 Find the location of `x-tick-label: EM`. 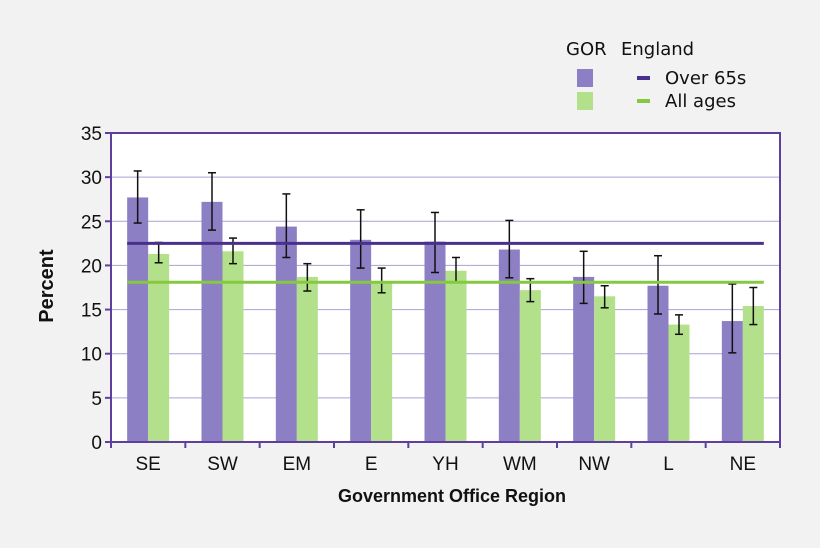

x-tick-label: EM is located at coordinates (297, 464).